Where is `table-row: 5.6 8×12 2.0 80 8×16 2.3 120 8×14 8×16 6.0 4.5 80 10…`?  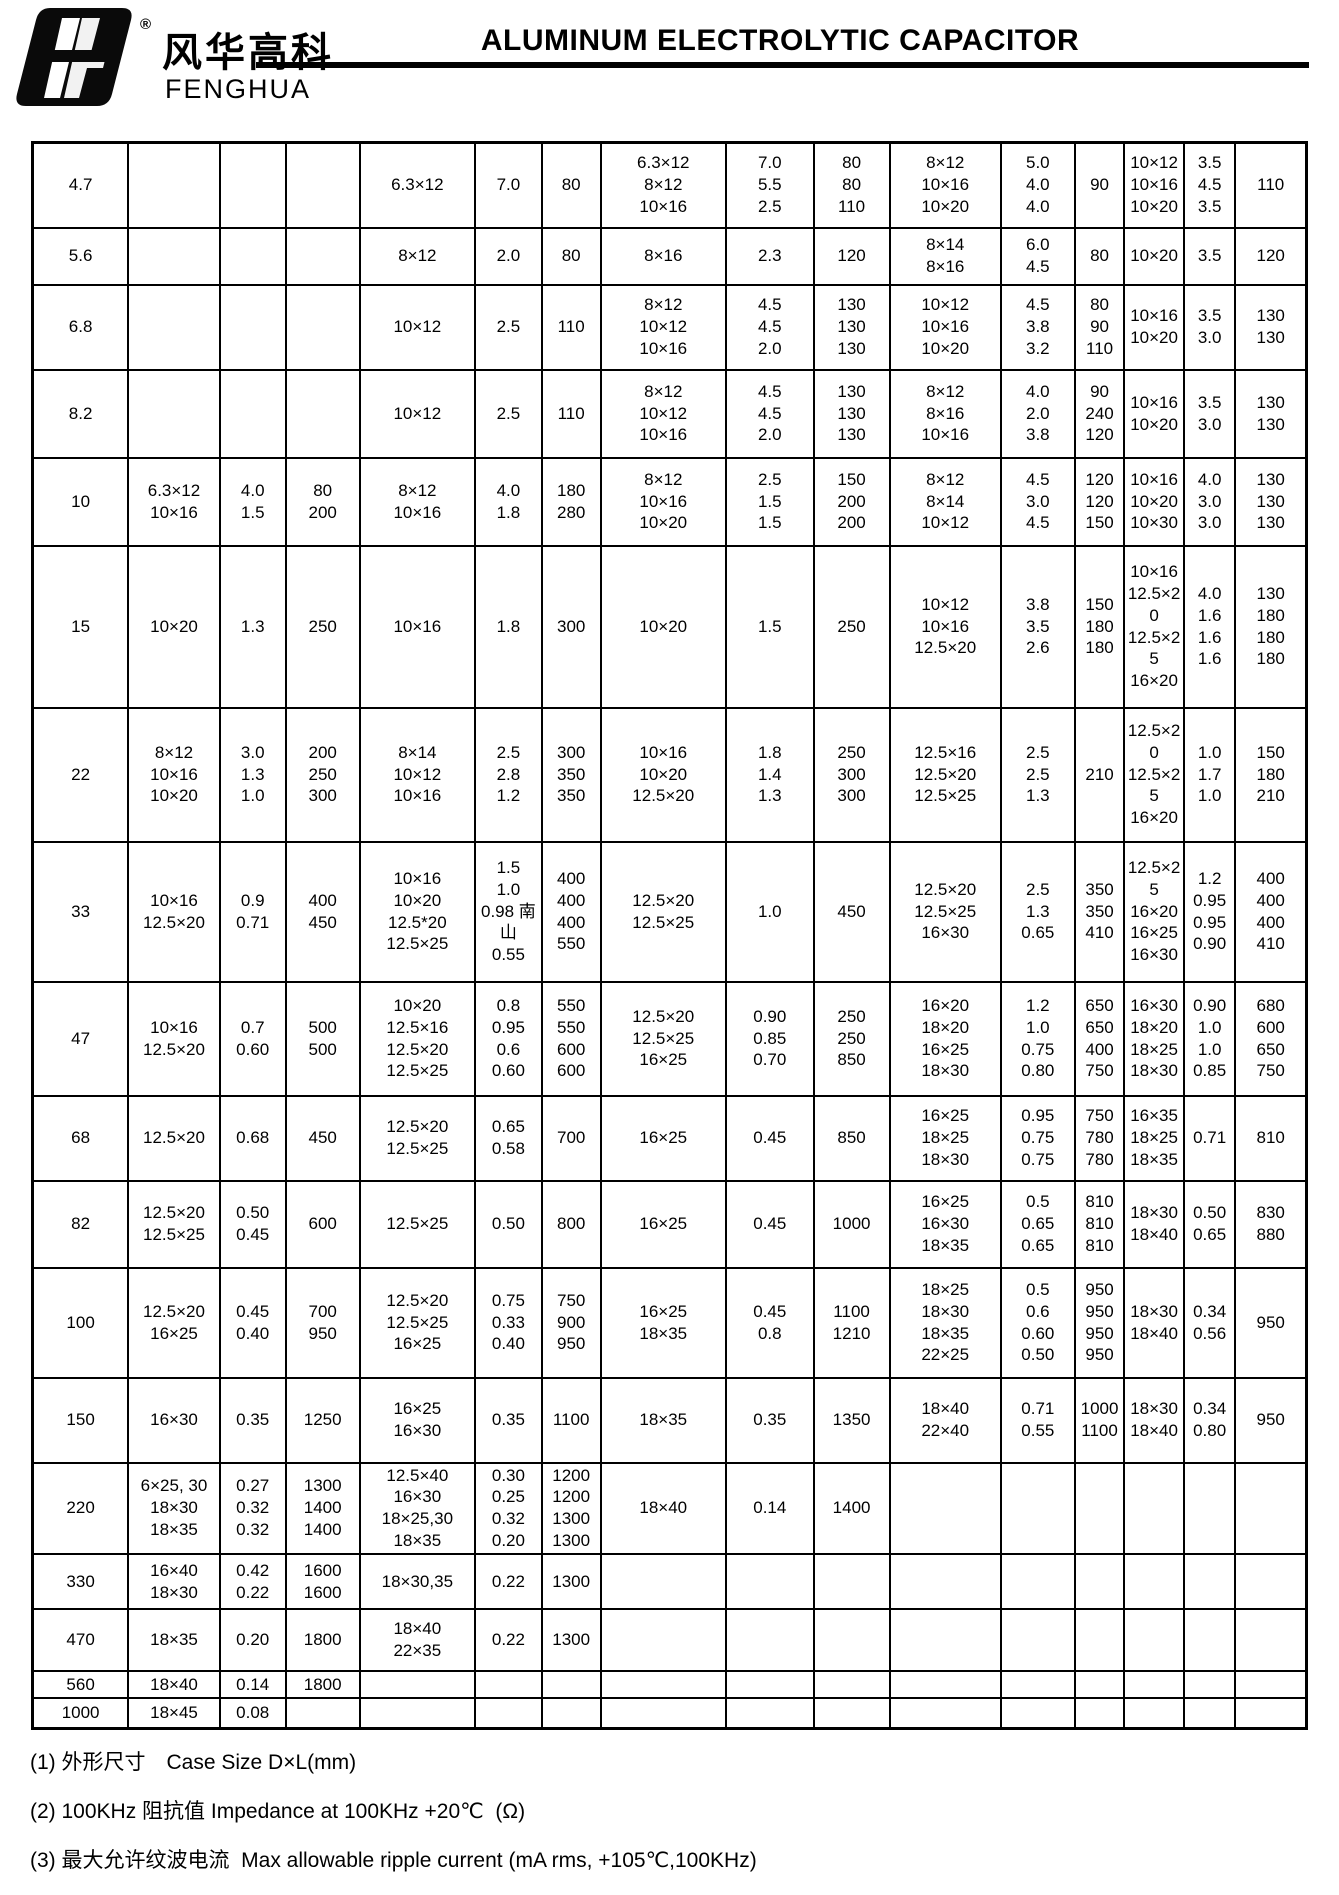 table-row: 5.6 8×12 2.0 80 8×16 2.3 120 8×14 8×16 6.0 4.5 80 10… is located at coordinates (669, 256).